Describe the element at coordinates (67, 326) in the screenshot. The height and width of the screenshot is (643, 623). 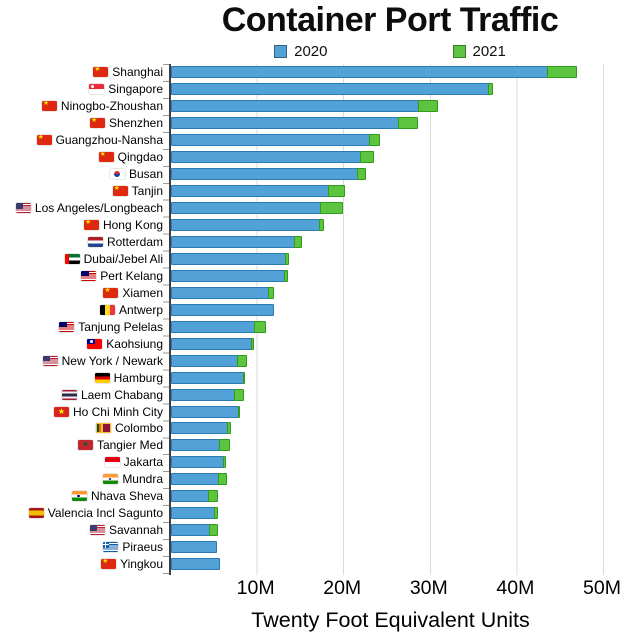
I see `flag-my-icon` at that location.